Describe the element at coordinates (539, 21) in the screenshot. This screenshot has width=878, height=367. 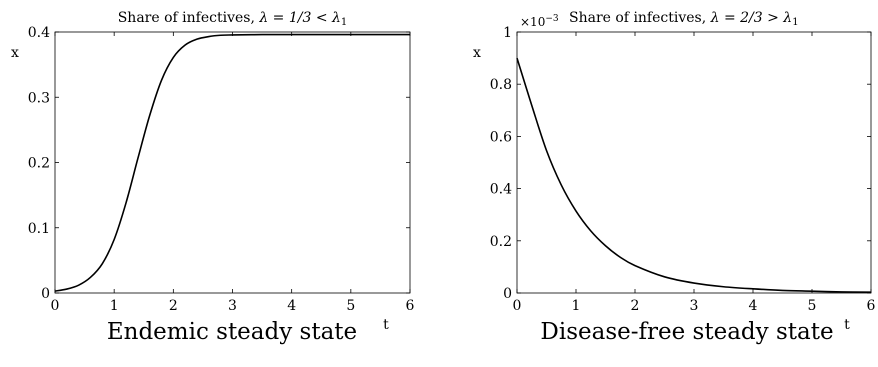
I see `y-exponent-label: ×10⁻³` at that location.